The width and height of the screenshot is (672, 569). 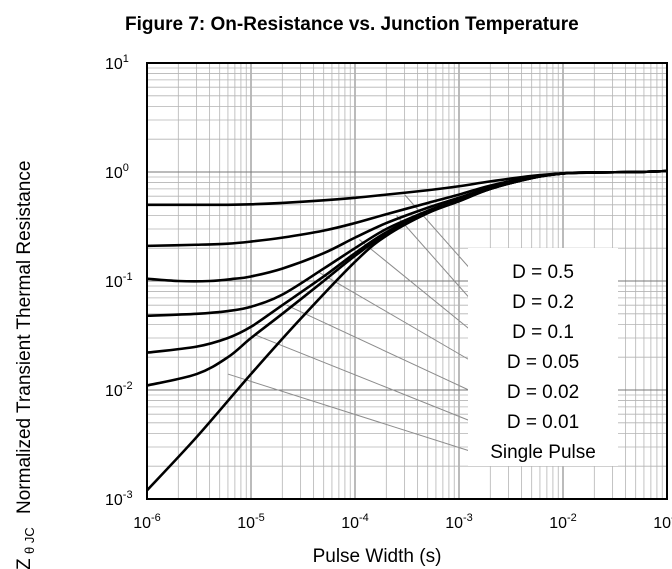 I want to click on y-tick-label: 10⁰, so click(x=117, y=172).